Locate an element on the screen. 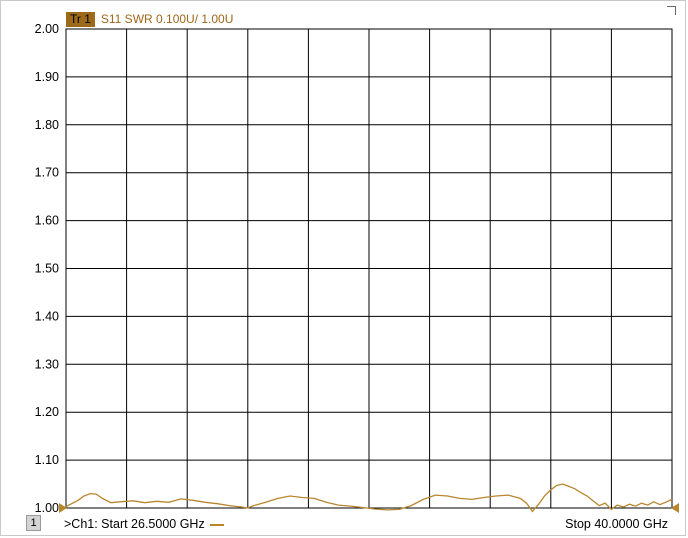 This screenshot has width=688, height=538. y-tick-label: 1.10 is located at coordinates (47, 460).